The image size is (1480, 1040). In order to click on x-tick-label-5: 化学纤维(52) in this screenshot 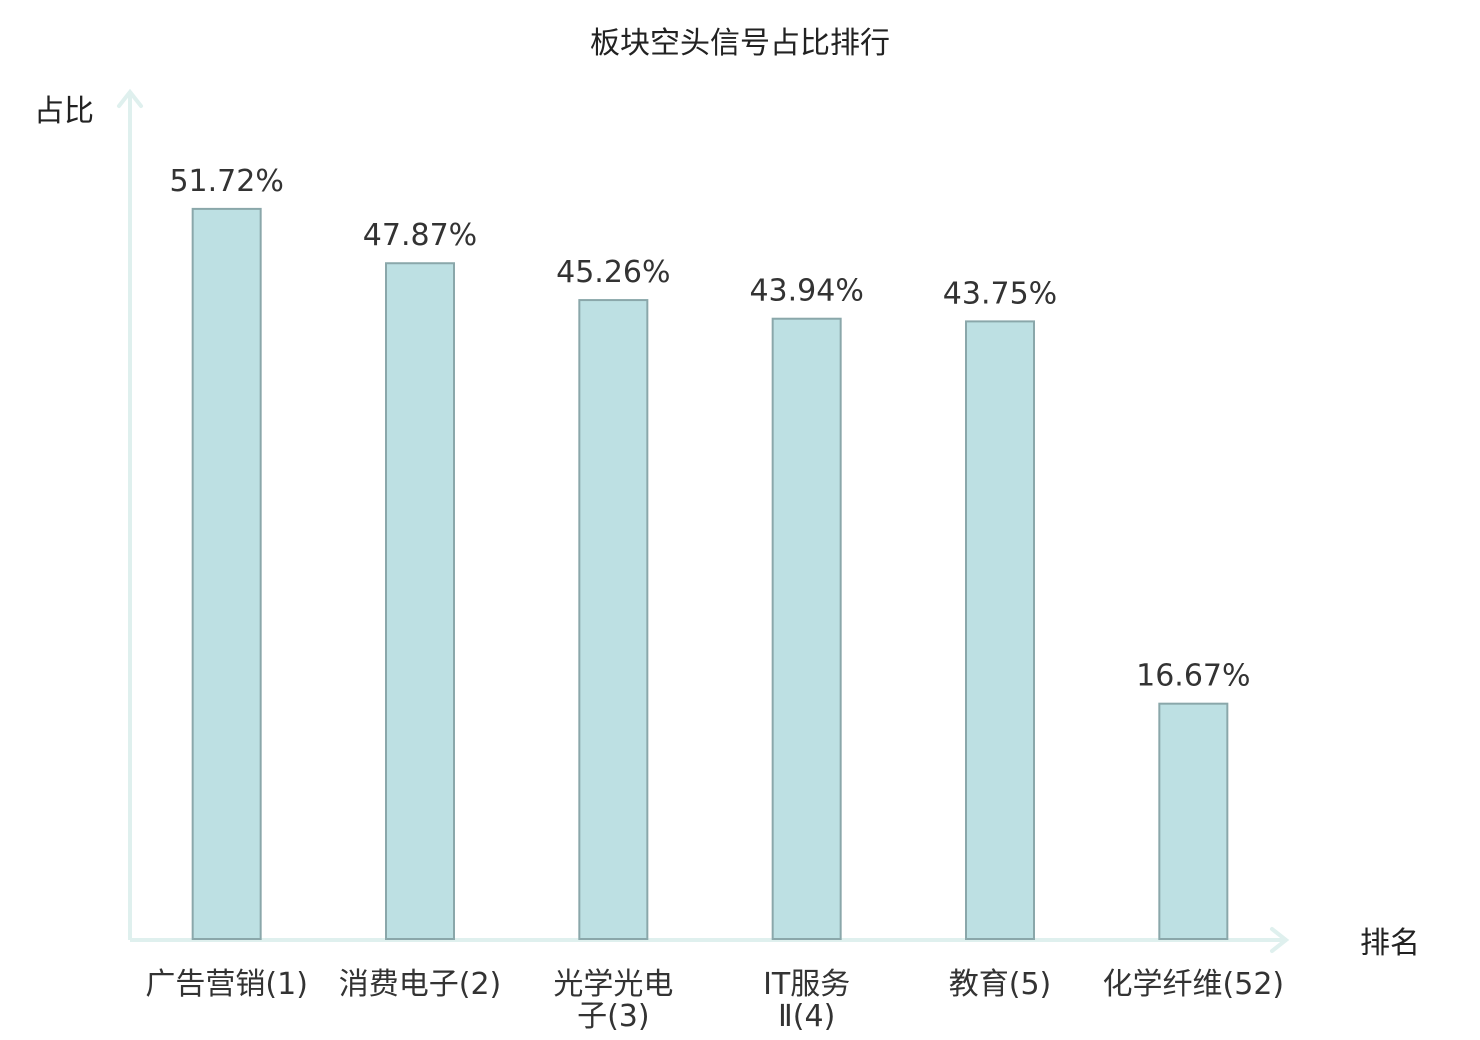, I will do `click(1194, 984)`.